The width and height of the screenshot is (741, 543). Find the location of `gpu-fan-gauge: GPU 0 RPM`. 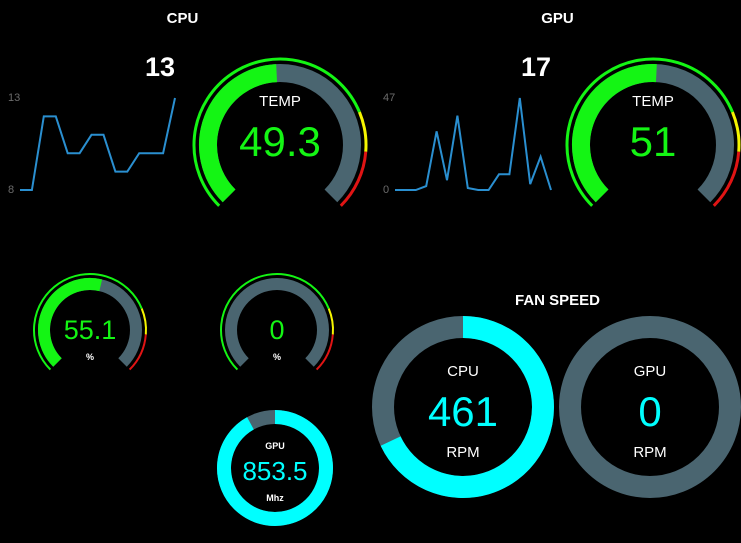

gpu-fan-gauge: GPU 0 RPM is located at coordinates (650, 407).